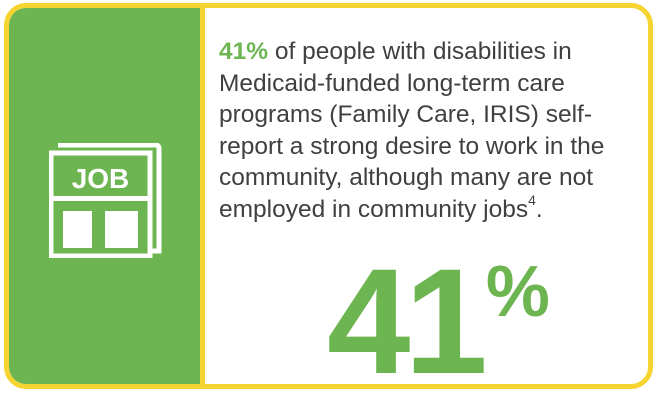 The height and width of the screenshot is (393, 657). I want to click on big-stat-percent: %, so click(517, 292).